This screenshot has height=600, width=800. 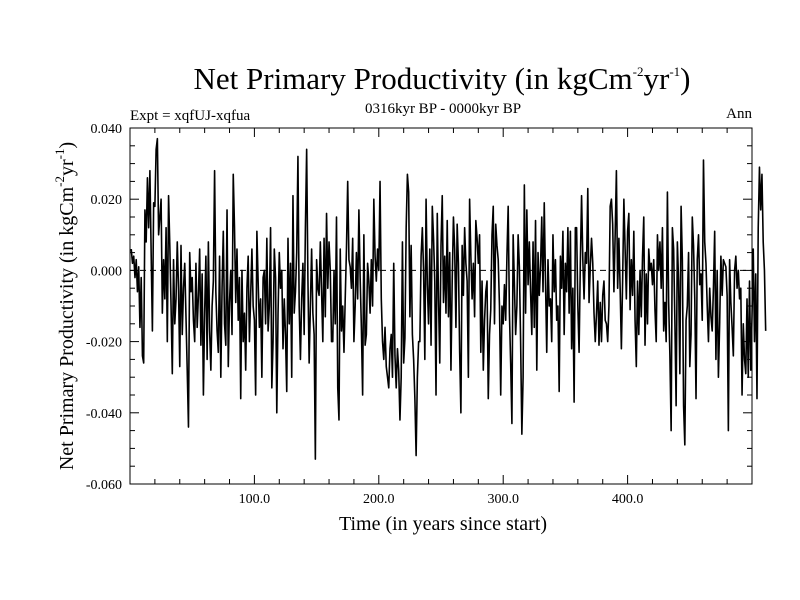 What do you see at coordinates (107, 129) in the screenshot?
I see `y-tick-label: 0.040` at bounding box center [107, 129].